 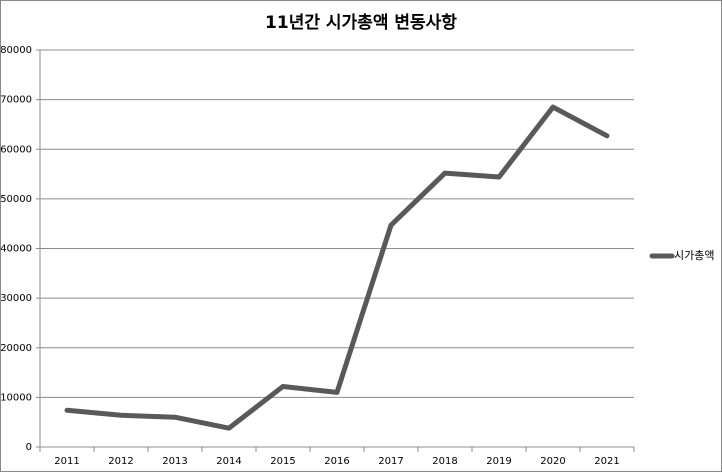 I want to click on legend-label: 시가총액, so click(x=694, y=255).